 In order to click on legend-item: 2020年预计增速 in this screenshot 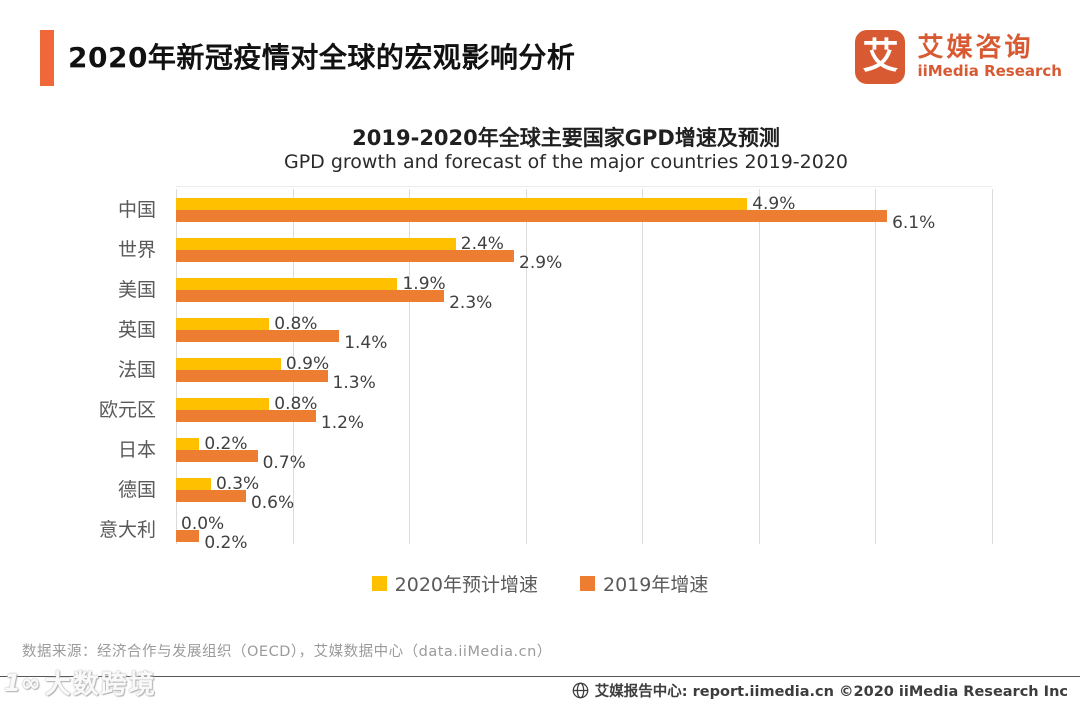, I will do `click(454, 583)`.